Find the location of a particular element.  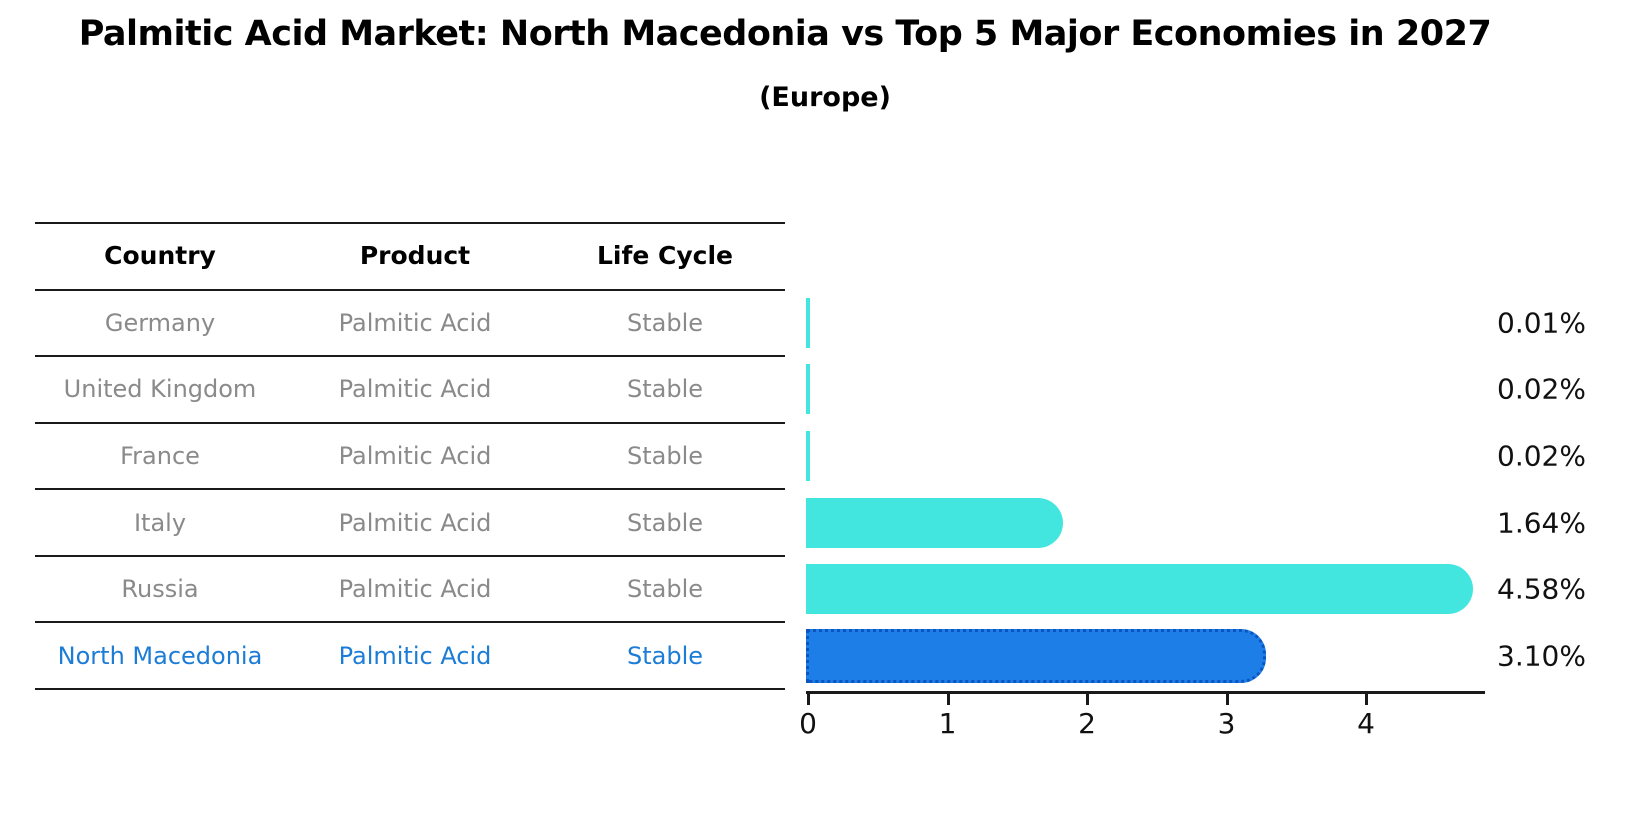

table-cell-country: France is located at coordinates (160, 455).